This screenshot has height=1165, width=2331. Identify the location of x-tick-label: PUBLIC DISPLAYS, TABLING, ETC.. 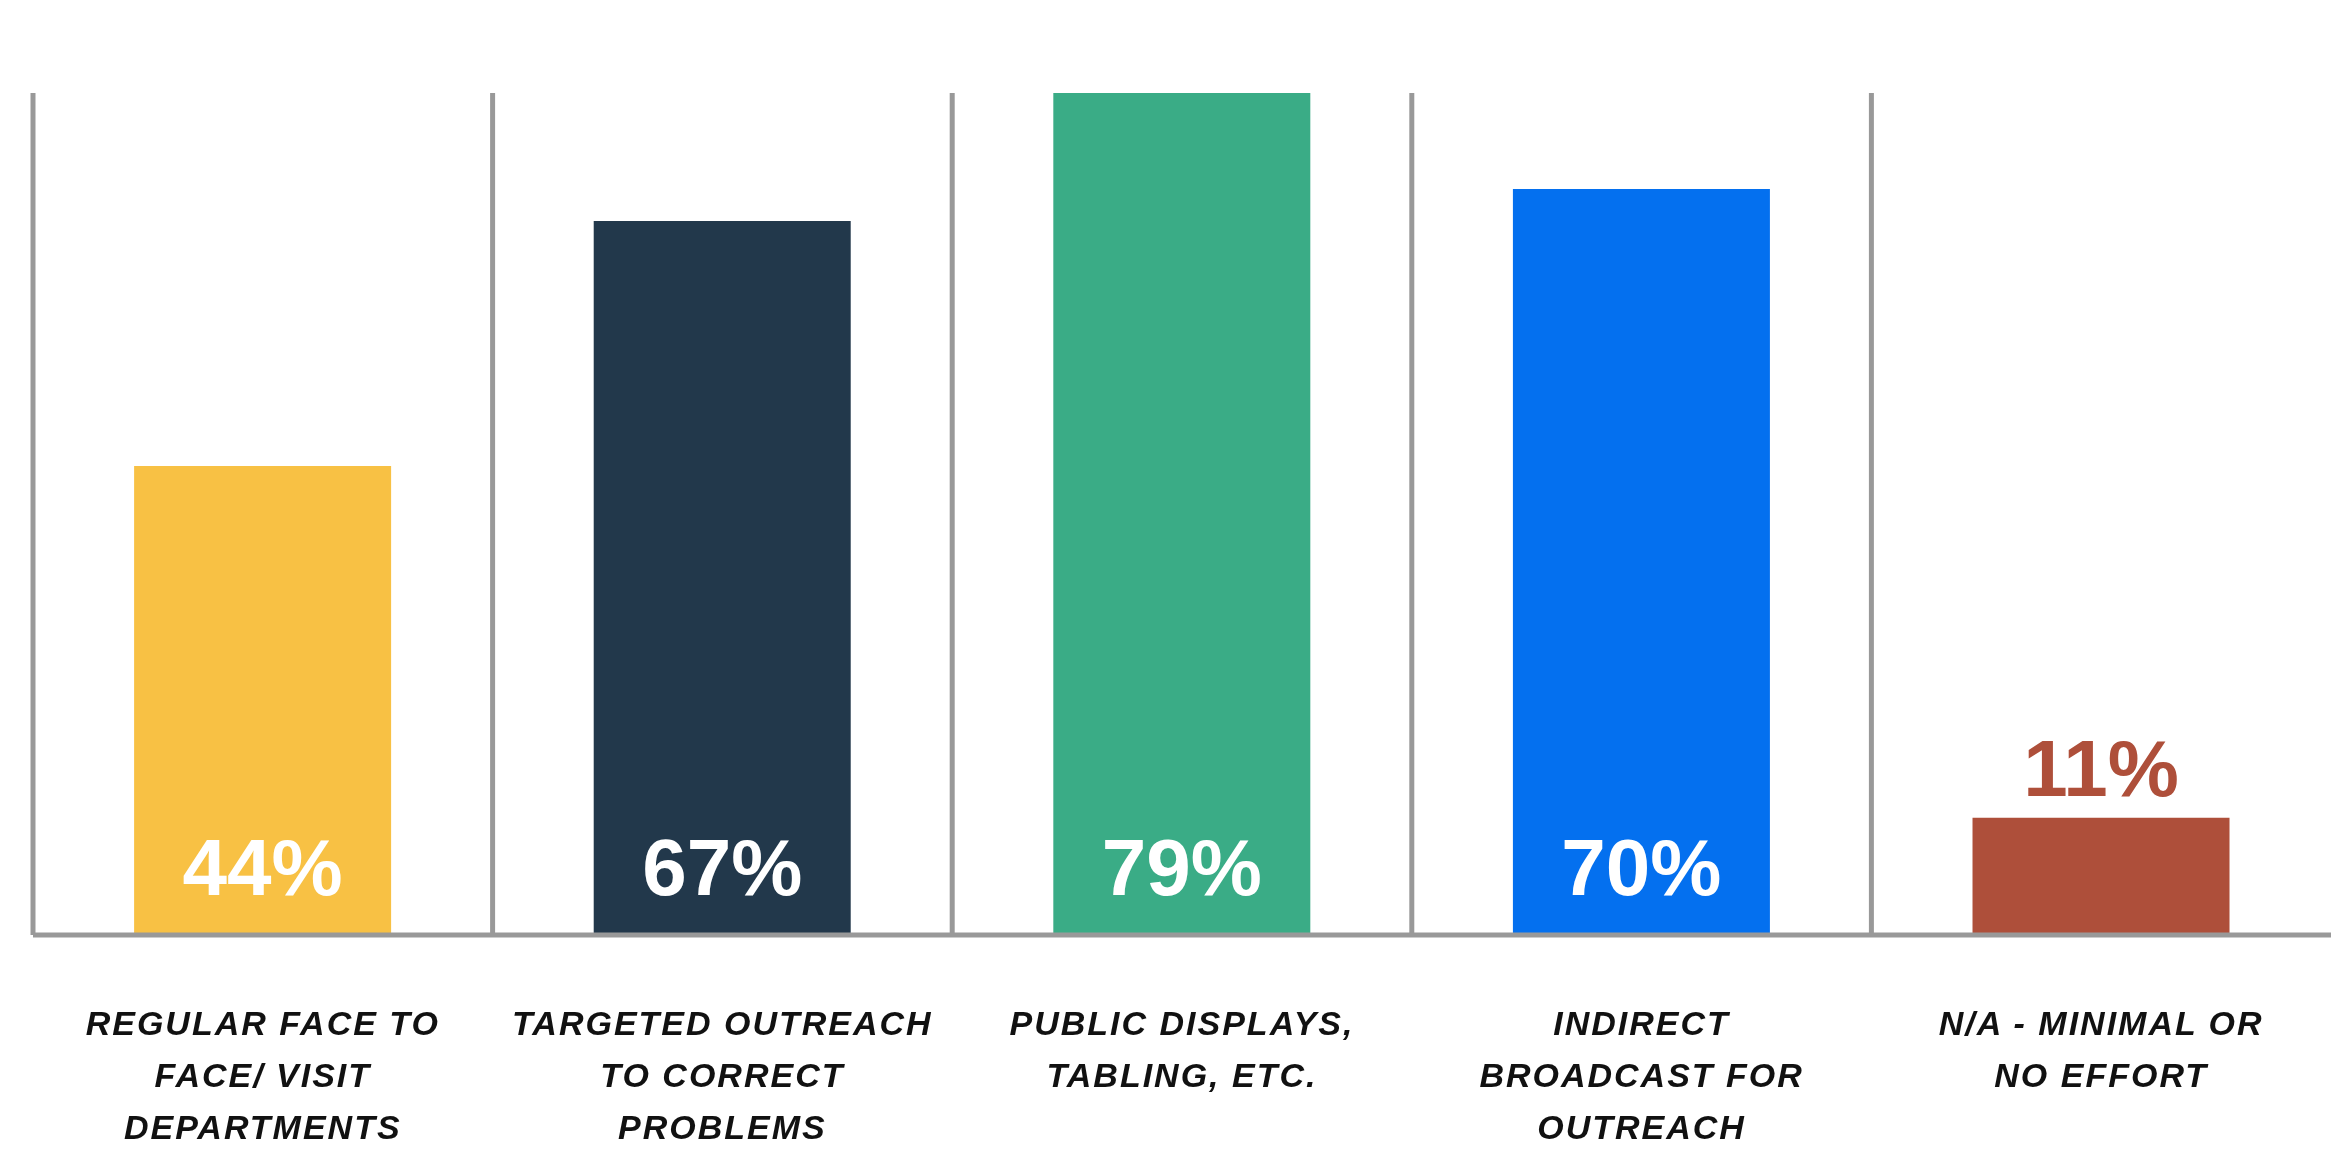
(1182, 1049).